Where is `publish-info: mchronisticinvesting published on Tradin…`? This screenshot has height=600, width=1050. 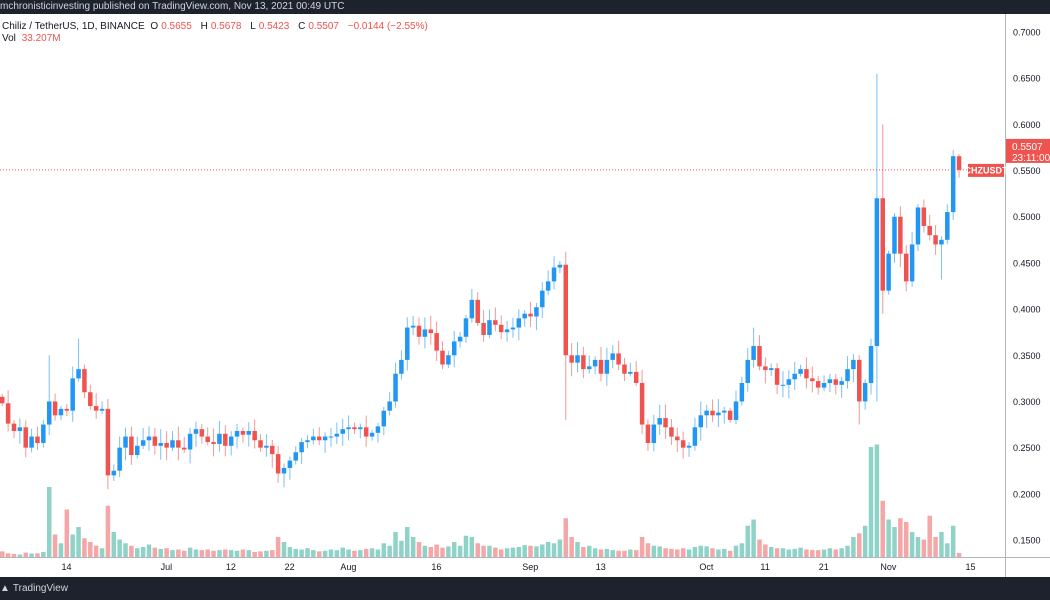 publish-info: mchronisticinvesting published on Tradin… is located at coordinates (172, 6).